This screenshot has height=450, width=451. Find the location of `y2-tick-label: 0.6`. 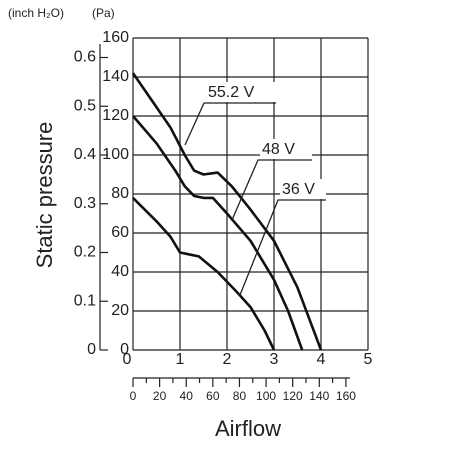

y2-tick-label: 0.6 is located at coordinates (85, 57).